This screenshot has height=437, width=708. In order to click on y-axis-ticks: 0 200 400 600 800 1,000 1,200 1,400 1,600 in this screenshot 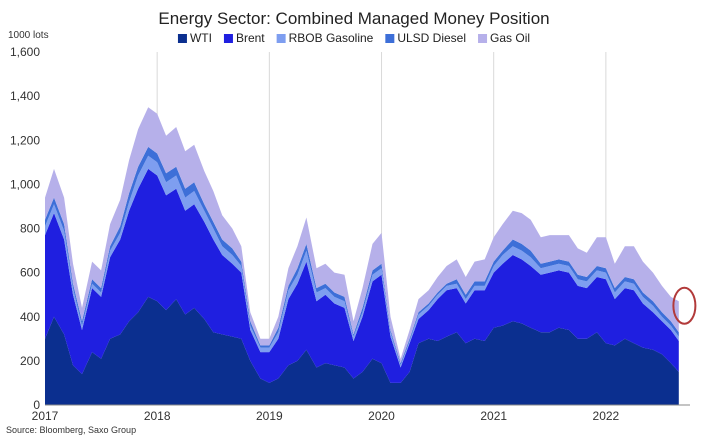, I will do `click(25, 228)`.